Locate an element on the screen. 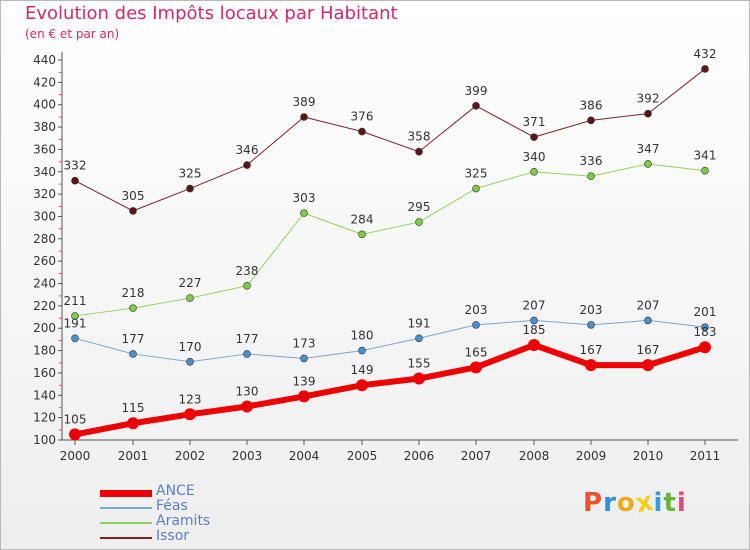  data-label: 341 is located at coordinates (705, 156).